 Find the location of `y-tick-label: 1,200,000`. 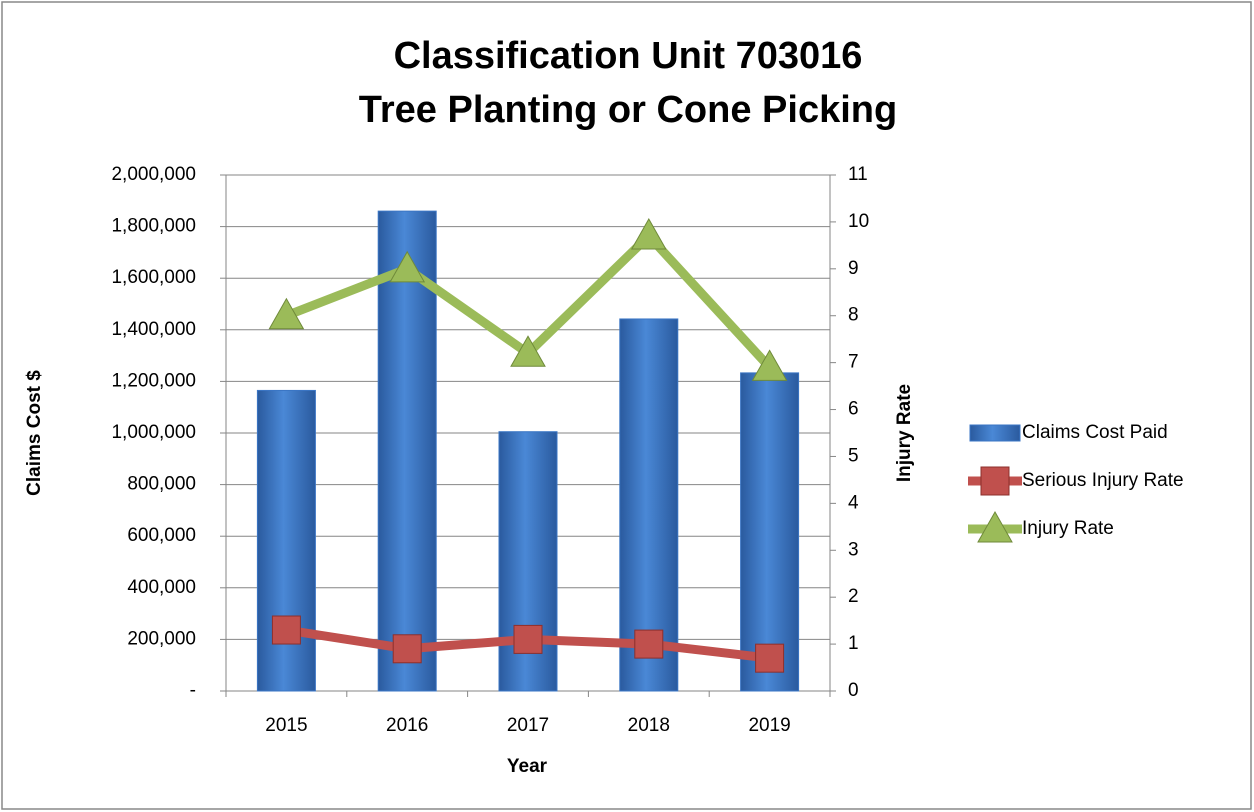

y-tick-label: 1,200,000 is located at coordinates (153, 380).